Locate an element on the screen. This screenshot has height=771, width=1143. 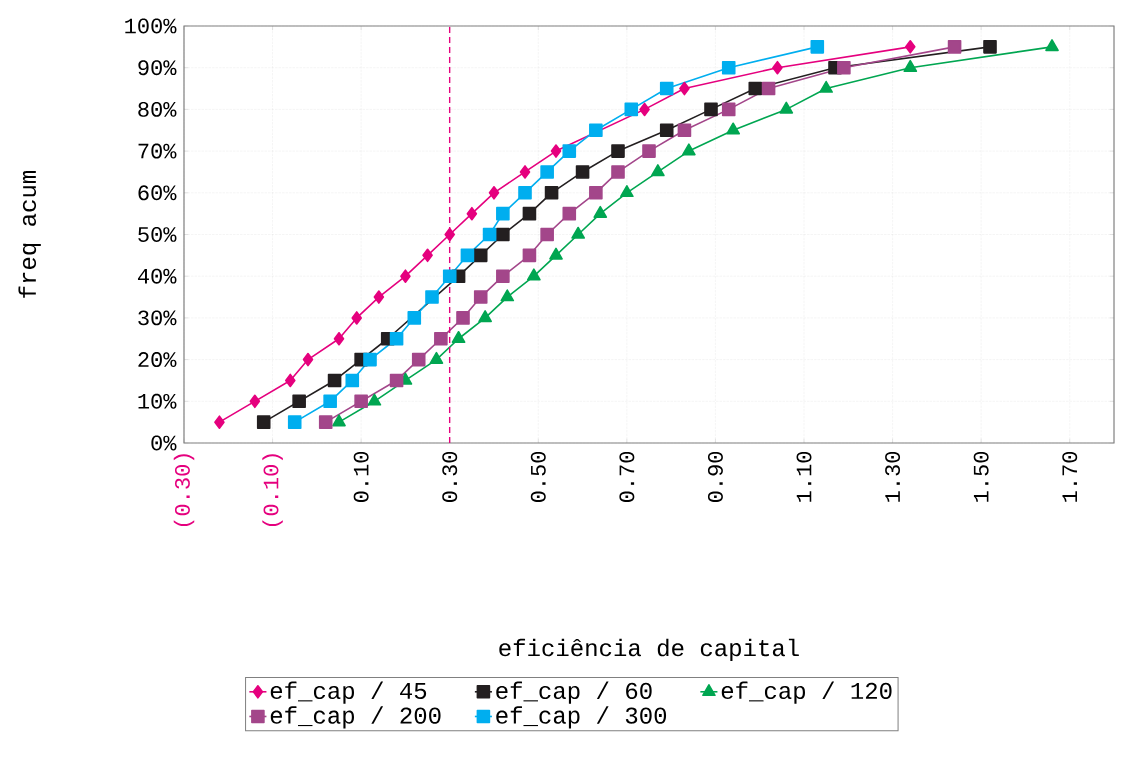
y-tick-label: 50% is located at coordinates (157, 234).